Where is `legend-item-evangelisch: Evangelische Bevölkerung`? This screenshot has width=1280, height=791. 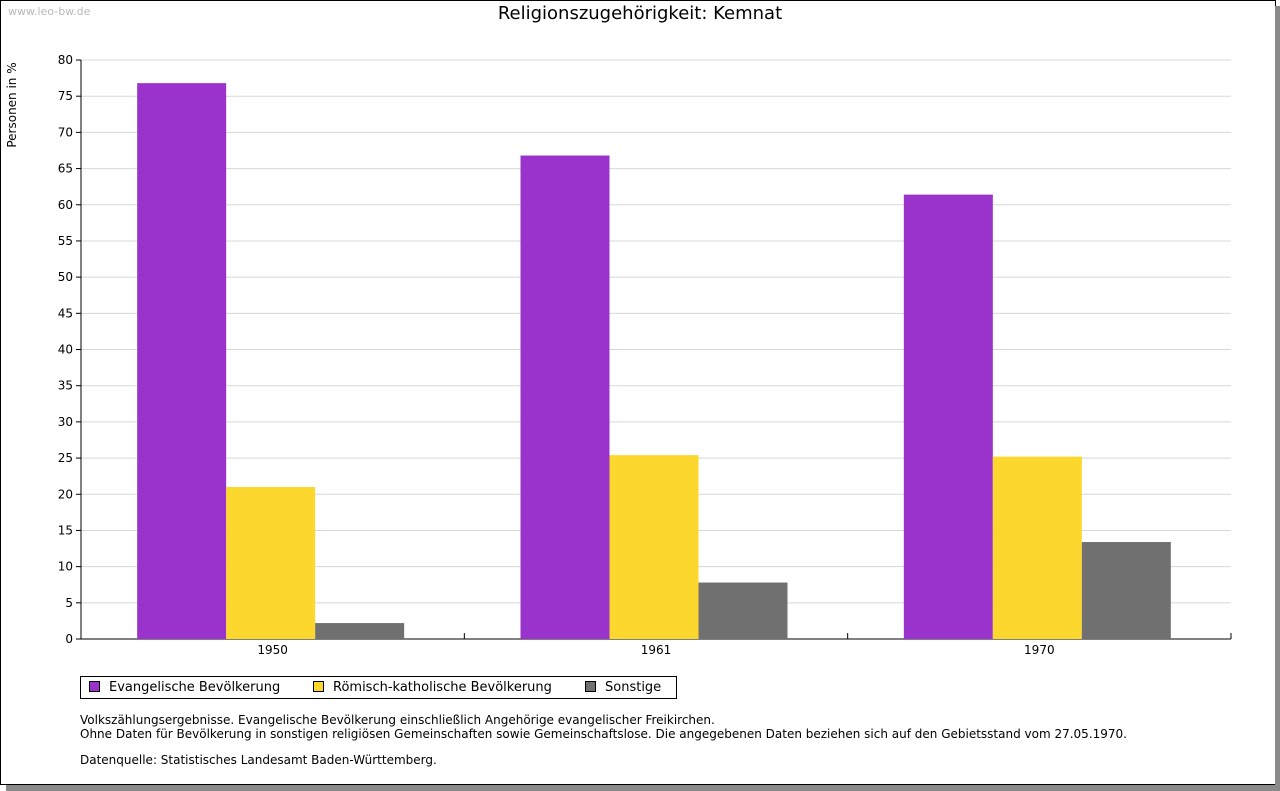 legend-item-evangelisch: Evangelische Bevölkerung is located at coordinates (184, 687).